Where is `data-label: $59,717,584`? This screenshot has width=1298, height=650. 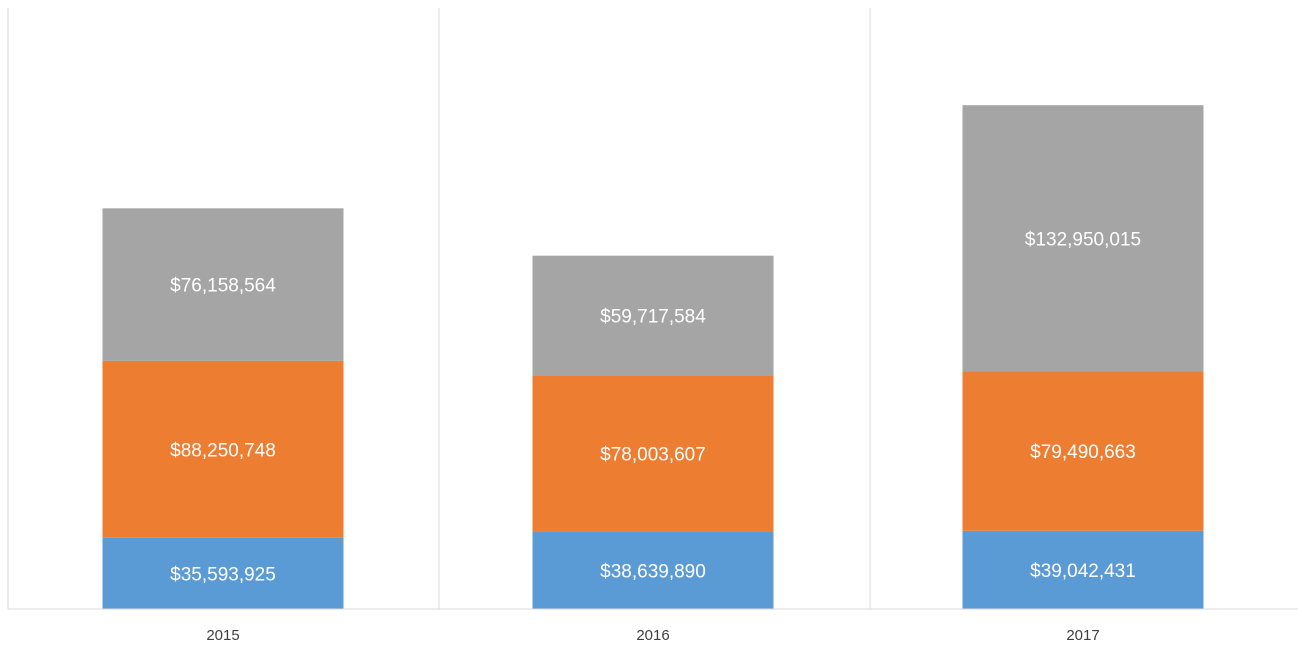
data-label: $59,717,584 is located at coordinates (653, 317).